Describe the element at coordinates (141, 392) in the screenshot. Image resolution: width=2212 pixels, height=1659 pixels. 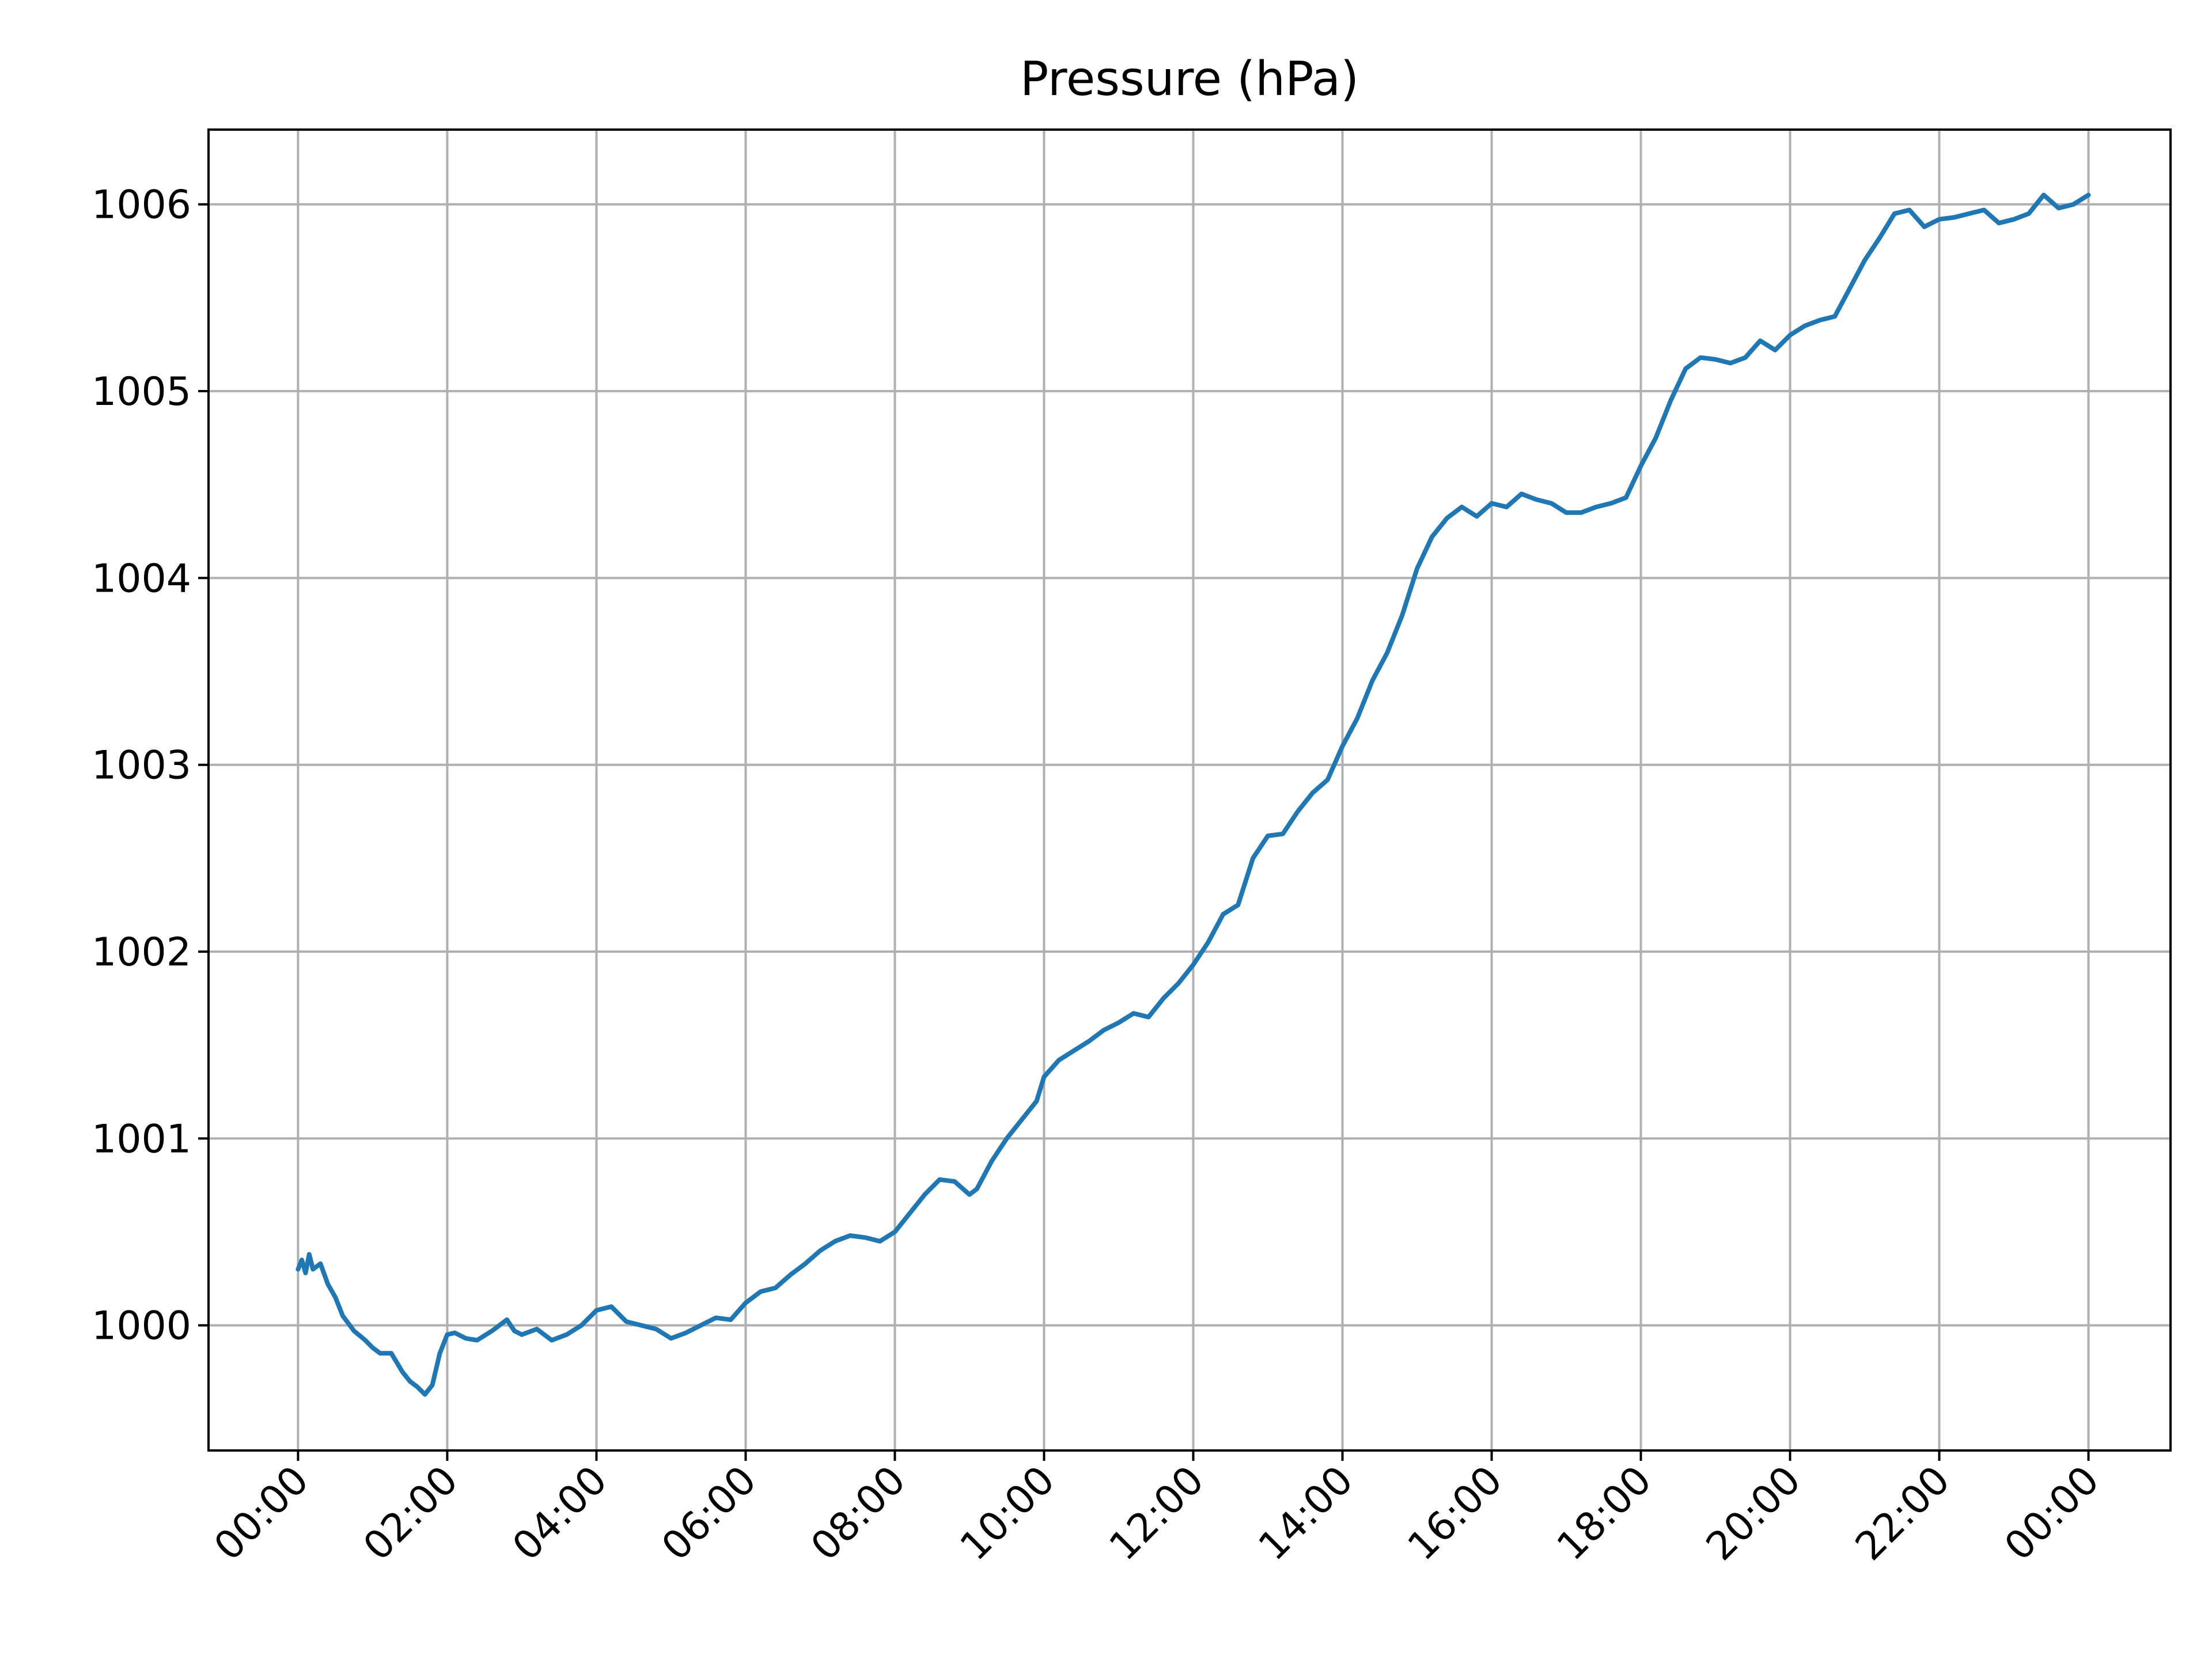
I see `y-tick-label: 1005` at that location.